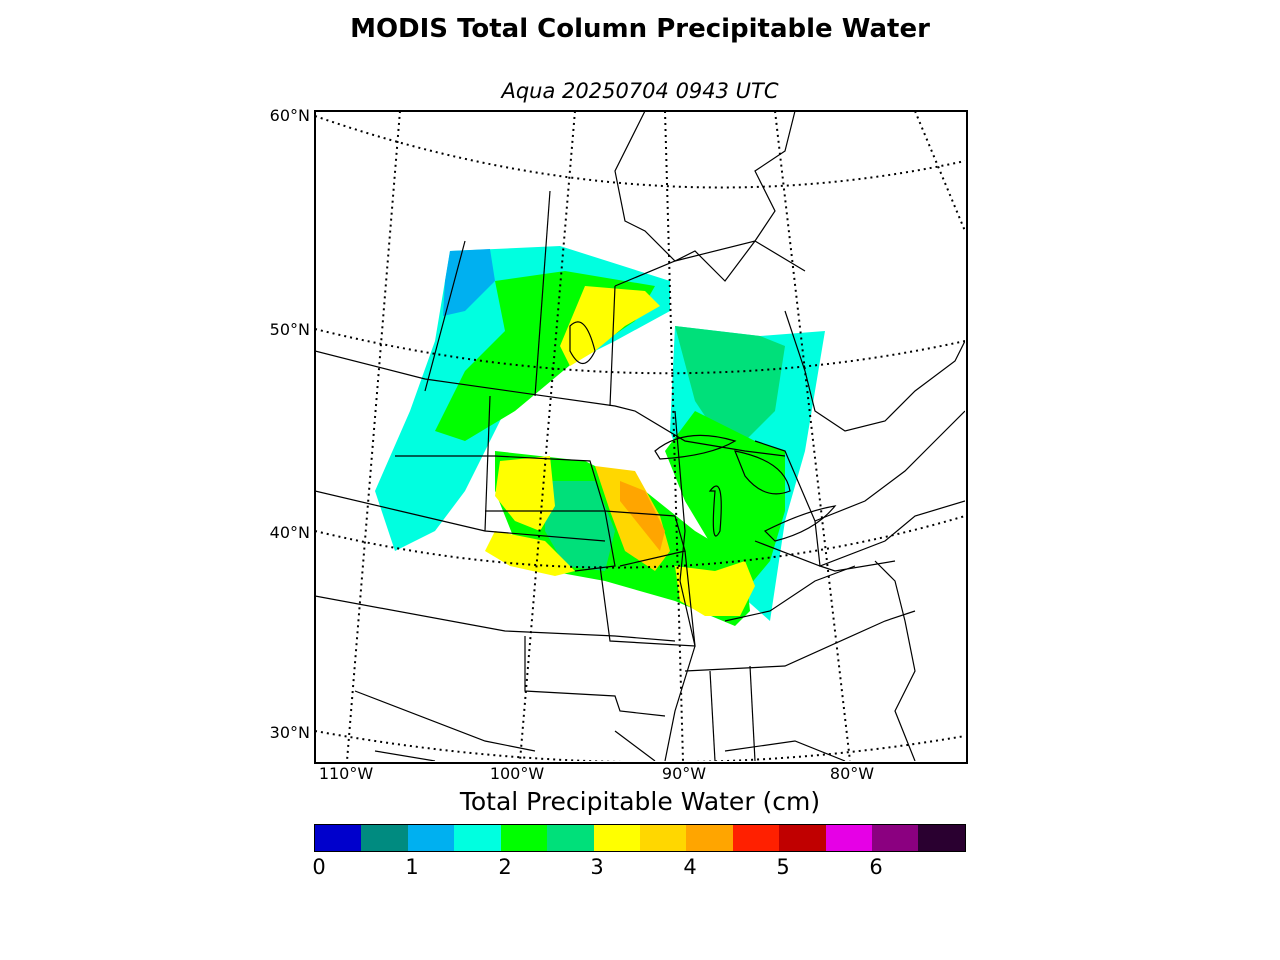 This screenshot has width=1280, height=960. I want to click on state-line-row4, so click(445, 721).